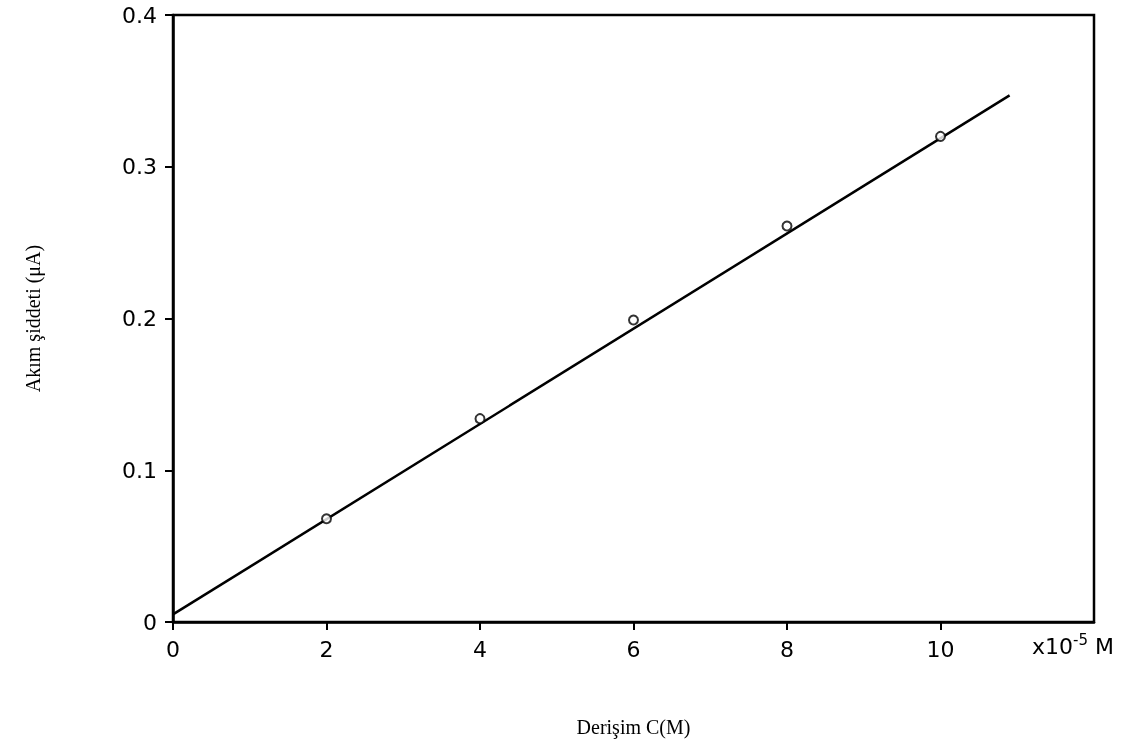 This screenshot has height=747, width=1126. What do you see at coordinates (139, 470) in the screenshot?
I see `y-tick-label: 0.1` at bounding box center [139, 470].